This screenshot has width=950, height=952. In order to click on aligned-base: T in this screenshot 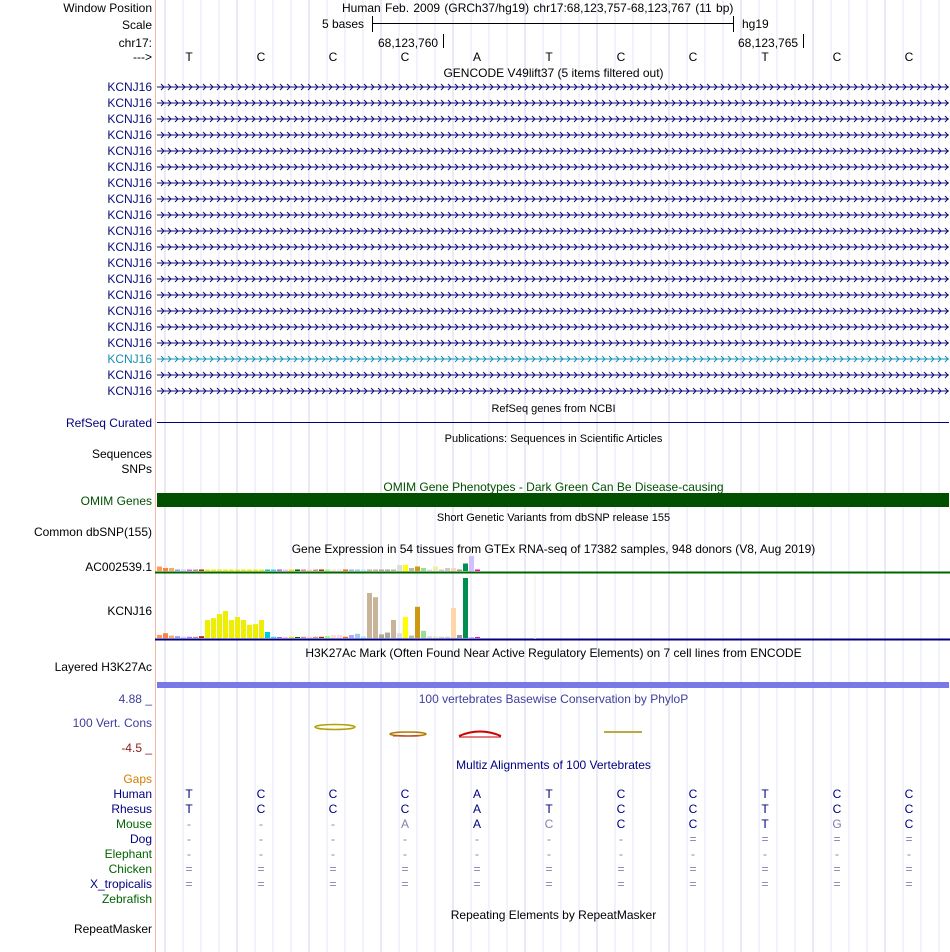, I will do `click(189, 794)`.